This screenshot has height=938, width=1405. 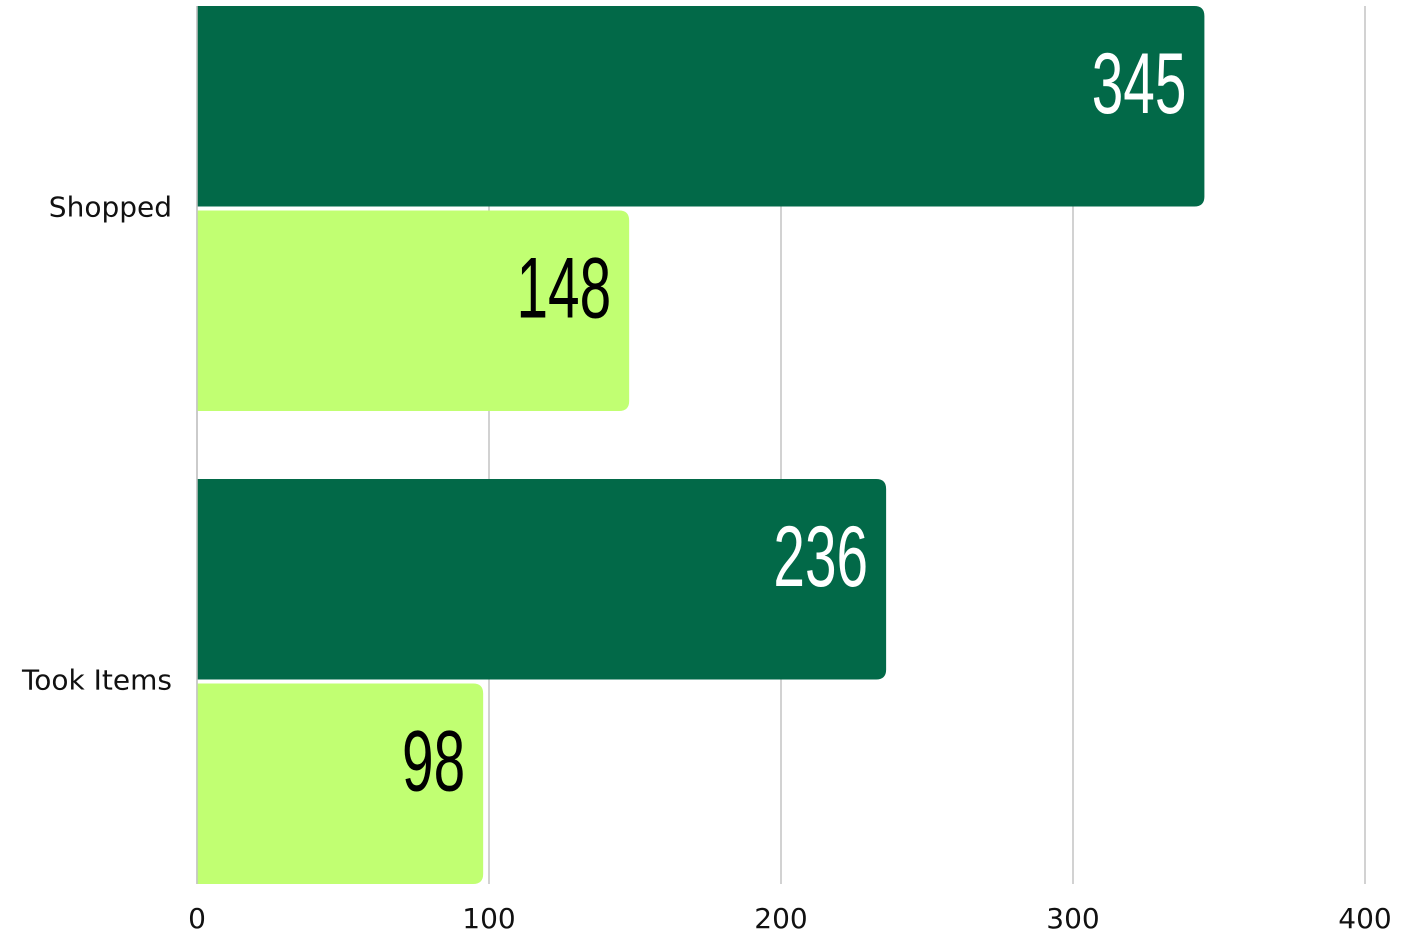 I want to click on x-tick-label: 400, so click(x=1364, y=918).